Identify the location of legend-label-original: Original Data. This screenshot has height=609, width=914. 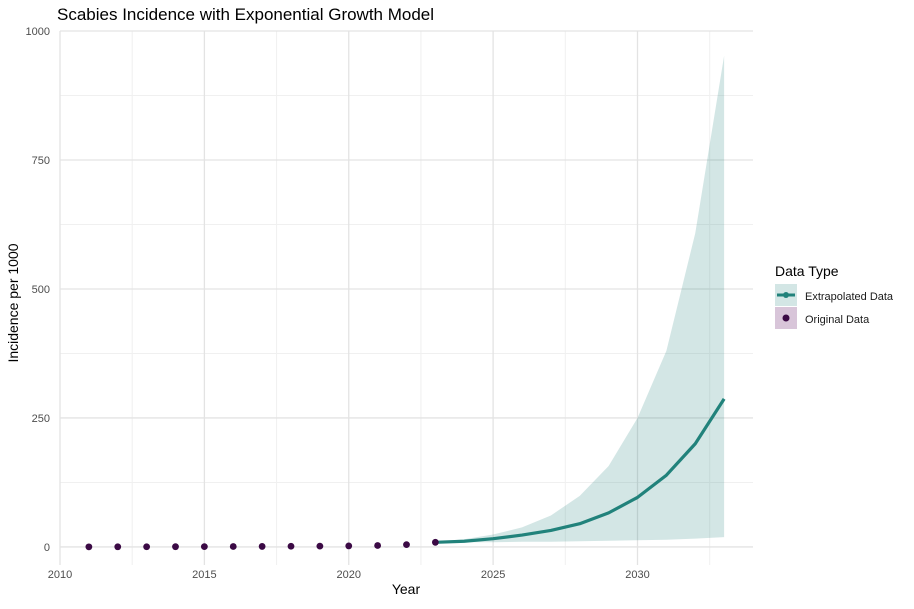
(837, 320).